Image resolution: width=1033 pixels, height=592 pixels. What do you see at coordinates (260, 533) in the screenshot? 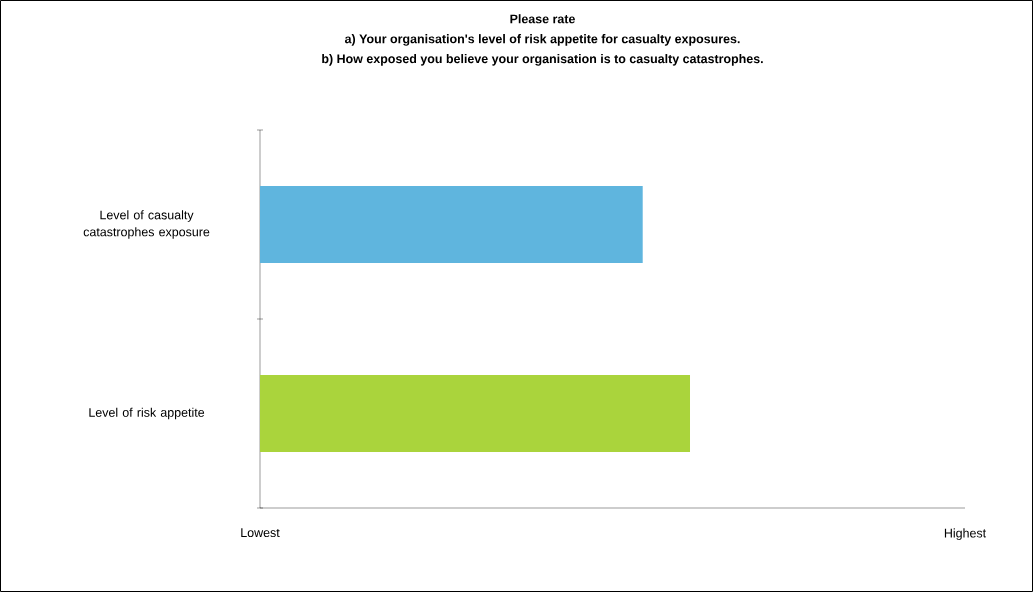
I see `text: Lowest` at bounding box center [260, 533].